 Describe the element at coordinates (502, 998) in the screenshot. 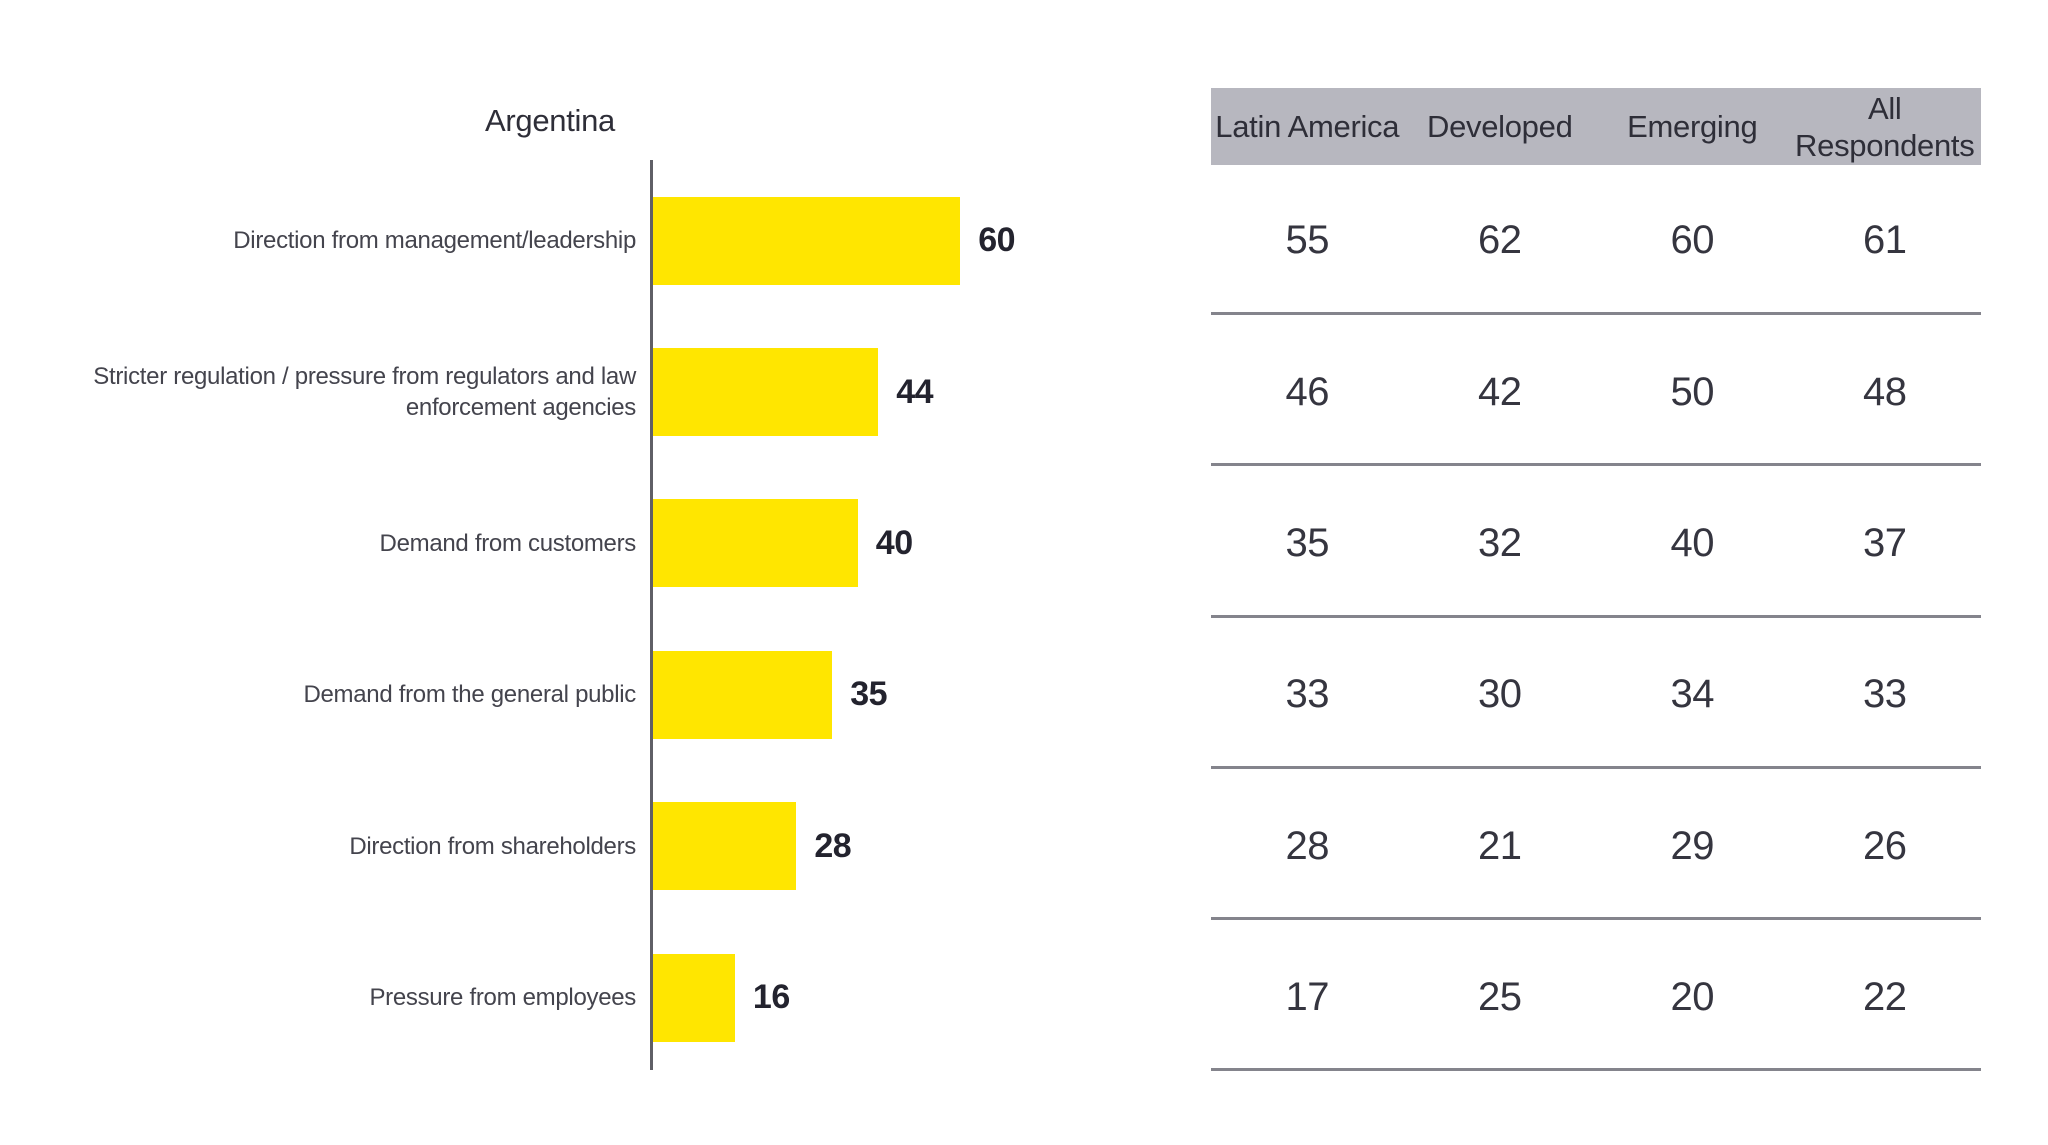

I see `category-label: Pressure from employees` at that location.